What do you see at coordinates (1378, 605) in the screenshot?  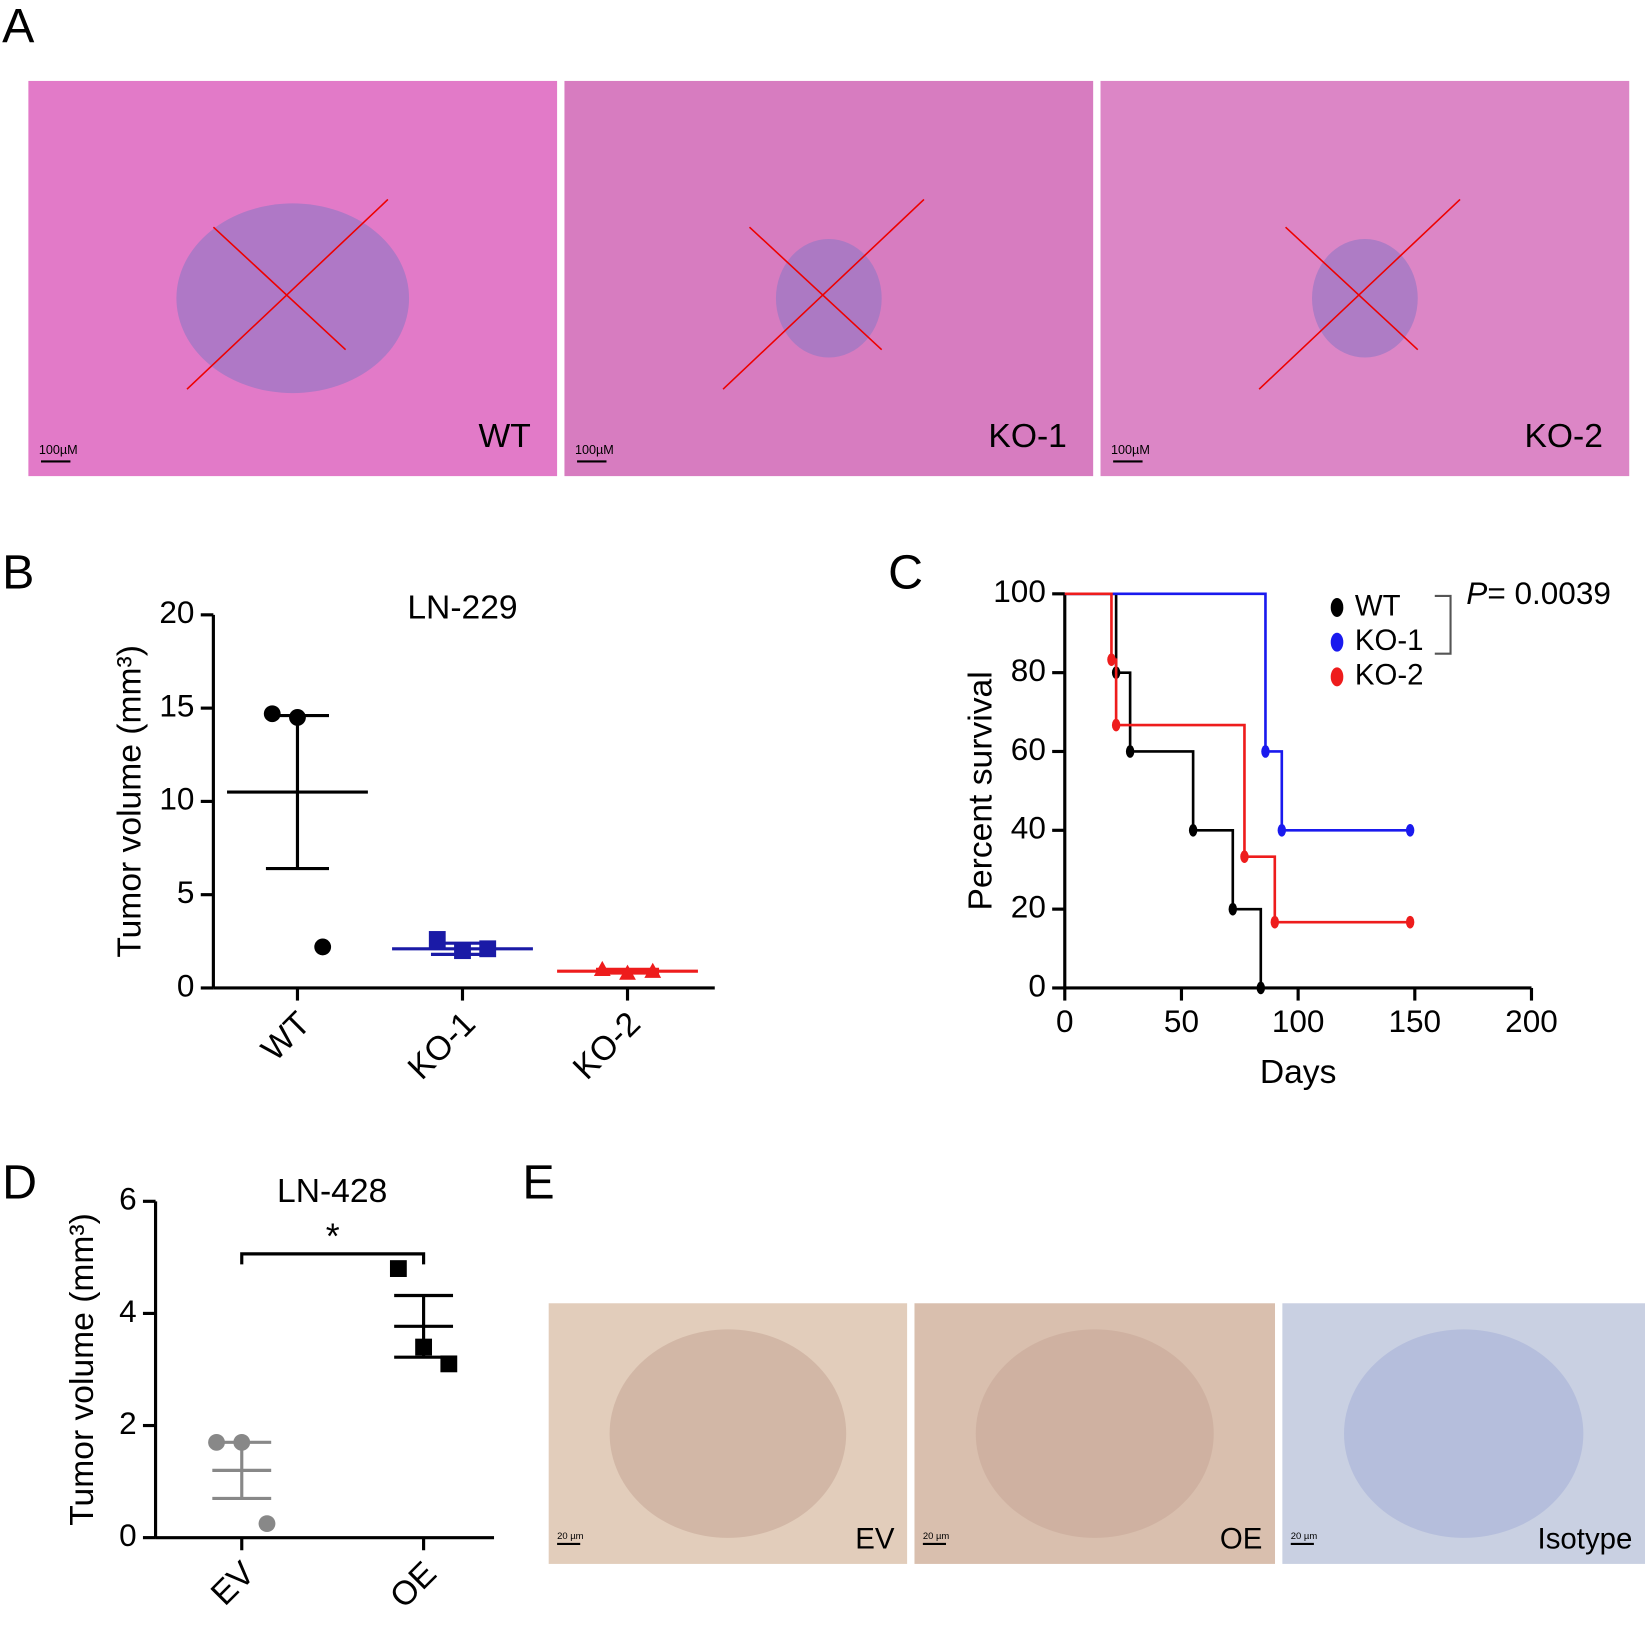 I see `legend-label: WT` at bounding box center [1378, 605].